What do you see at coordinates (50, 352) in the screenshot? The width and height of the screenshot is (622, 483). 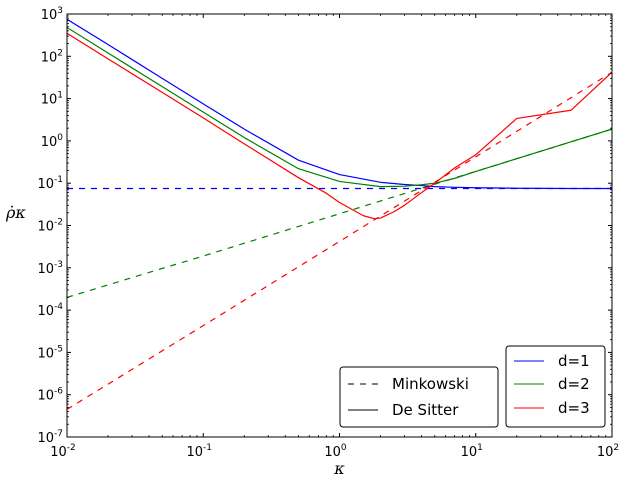 I see `y-tick-label: 10⁻⁵` at bounding box center [50, 352].